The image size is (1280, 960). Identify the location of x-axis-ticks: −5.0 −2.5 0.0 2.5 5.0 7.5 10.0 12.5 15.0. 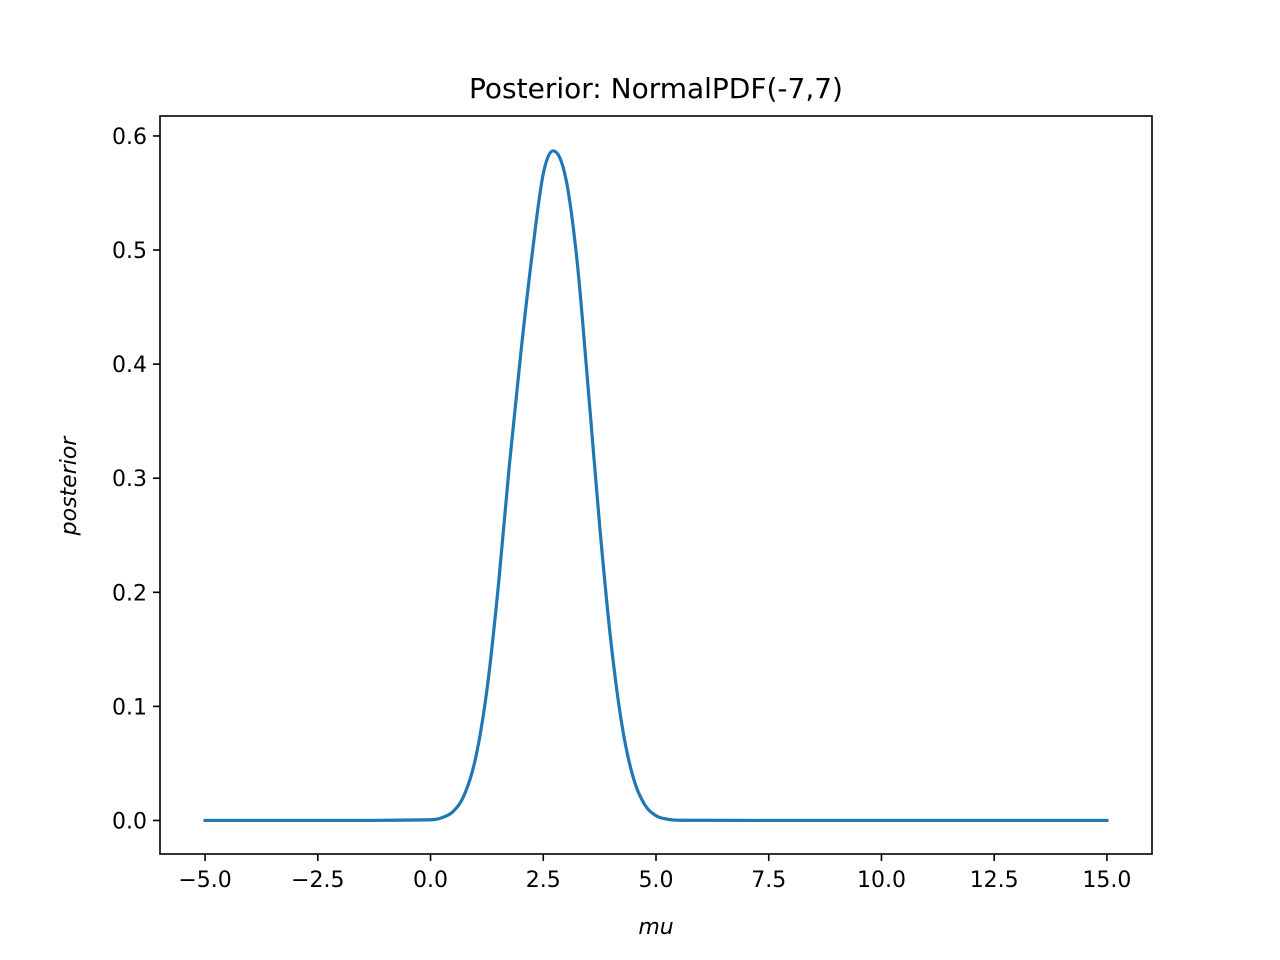
(654, 873).